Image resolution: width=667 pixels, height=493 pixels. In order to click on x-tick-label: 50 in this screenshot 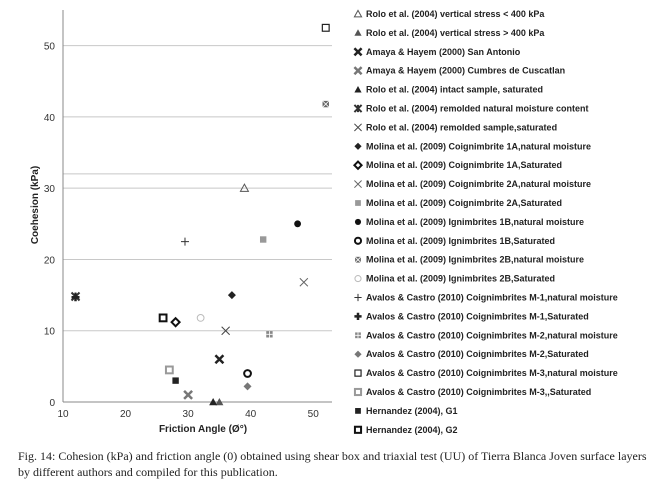, I will do `click(314, 414)`.